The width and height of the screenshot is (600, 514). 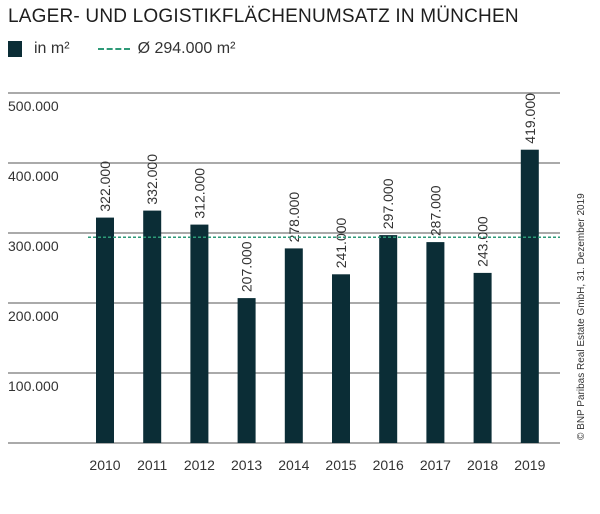 I want to click on x-tick-label: 2017, so click(x=435, y=465).